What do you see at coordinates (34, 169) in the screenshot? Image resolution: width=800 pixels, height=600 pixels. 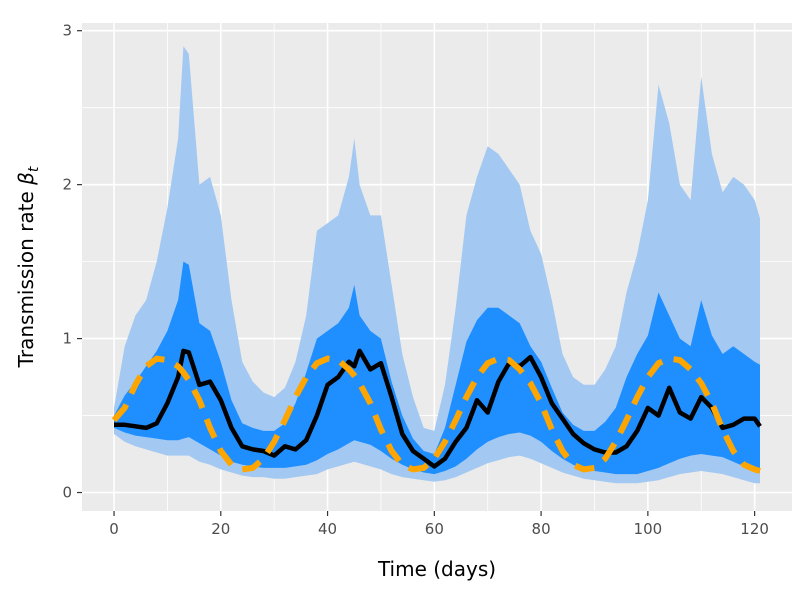 I see `y-axis-title-subscript: t` at bounding box center [34, 169].